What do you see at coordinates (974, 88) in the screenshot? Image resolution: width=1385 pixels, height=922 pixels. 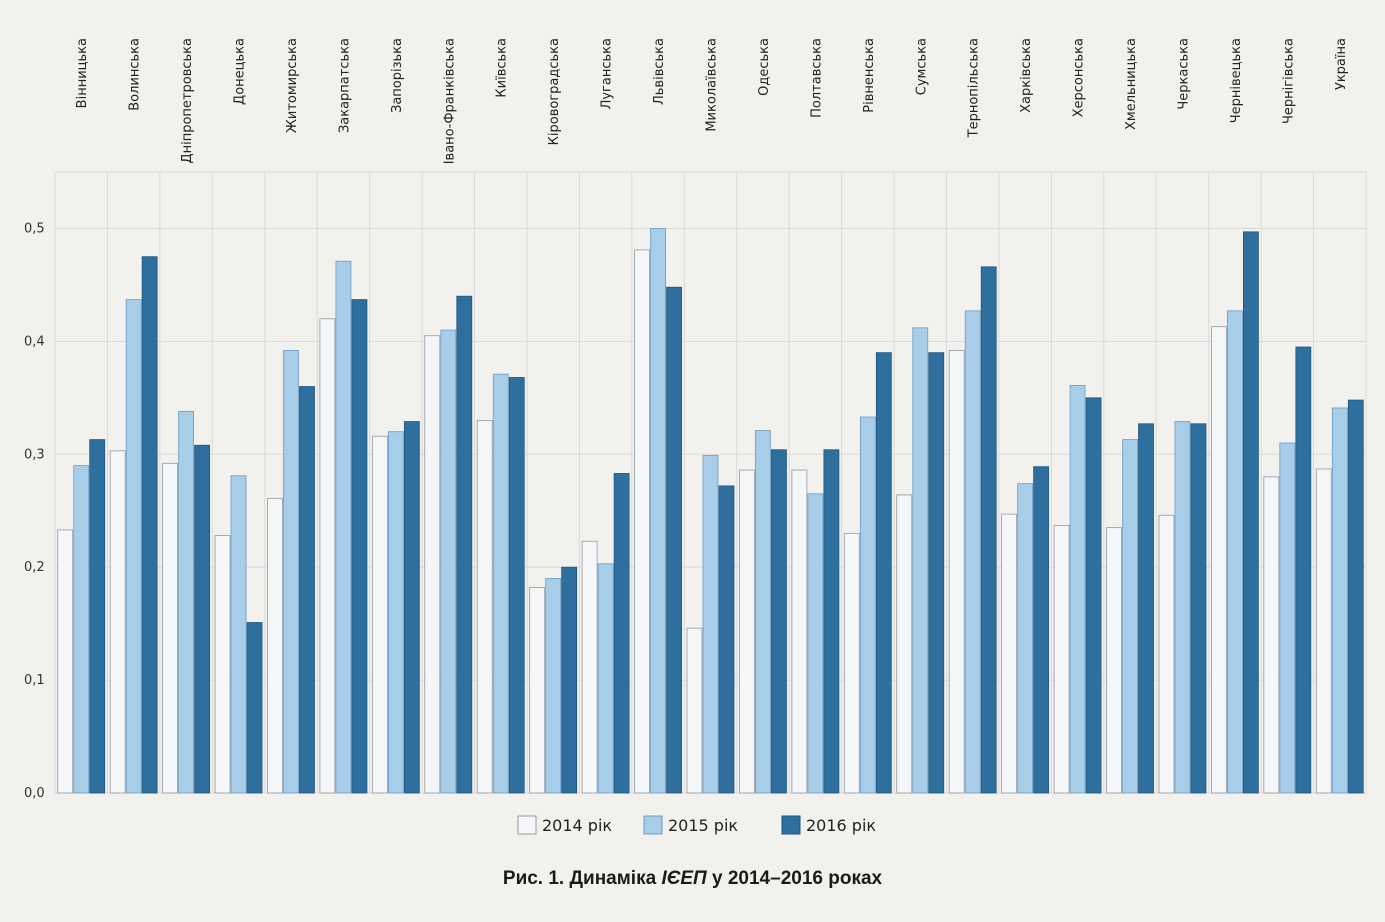 I see `category-label: Тернопільська` at bounding box center [974, 88].